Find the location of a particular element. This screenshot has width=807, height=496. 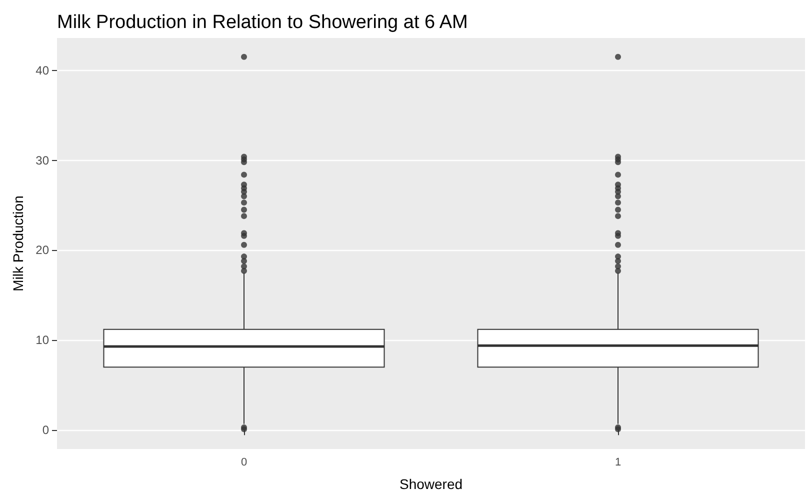

y-tick-label: 20 is located at coordinates (43, 250).